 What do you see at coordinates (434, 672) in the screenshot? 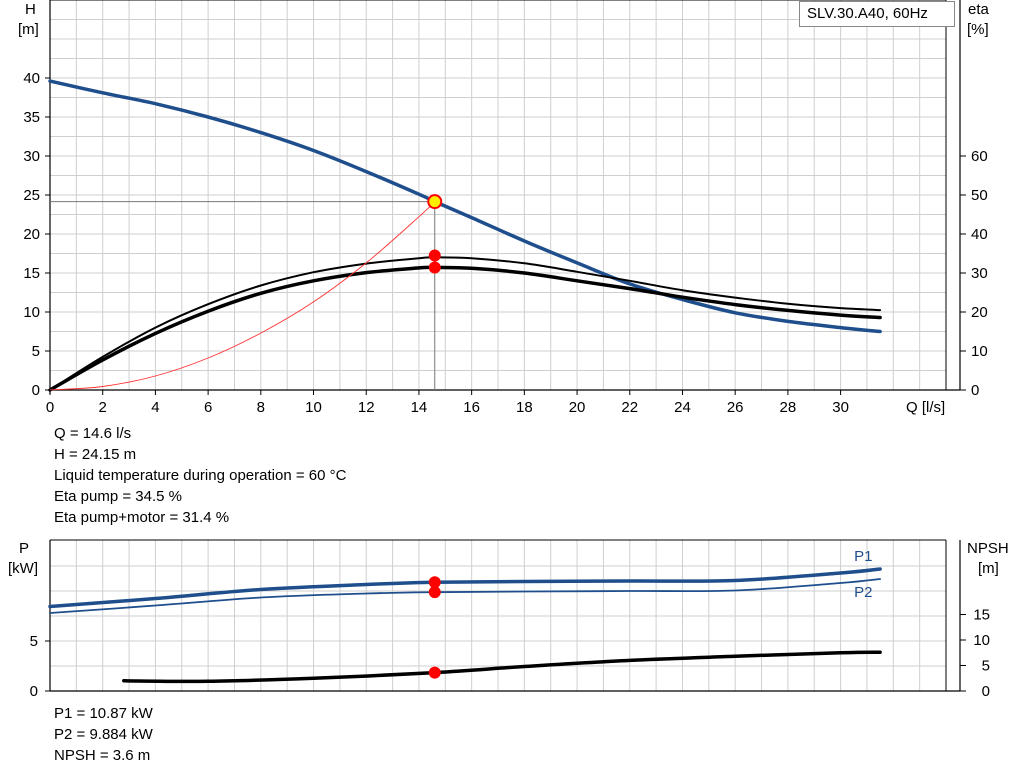
I see `npsh-point` at bounding box center [434, 672].